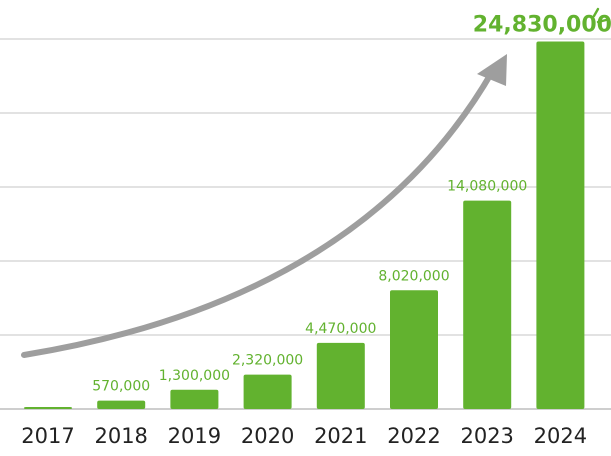  I want to click on category-label-2022: 2022, so click(413, 436).